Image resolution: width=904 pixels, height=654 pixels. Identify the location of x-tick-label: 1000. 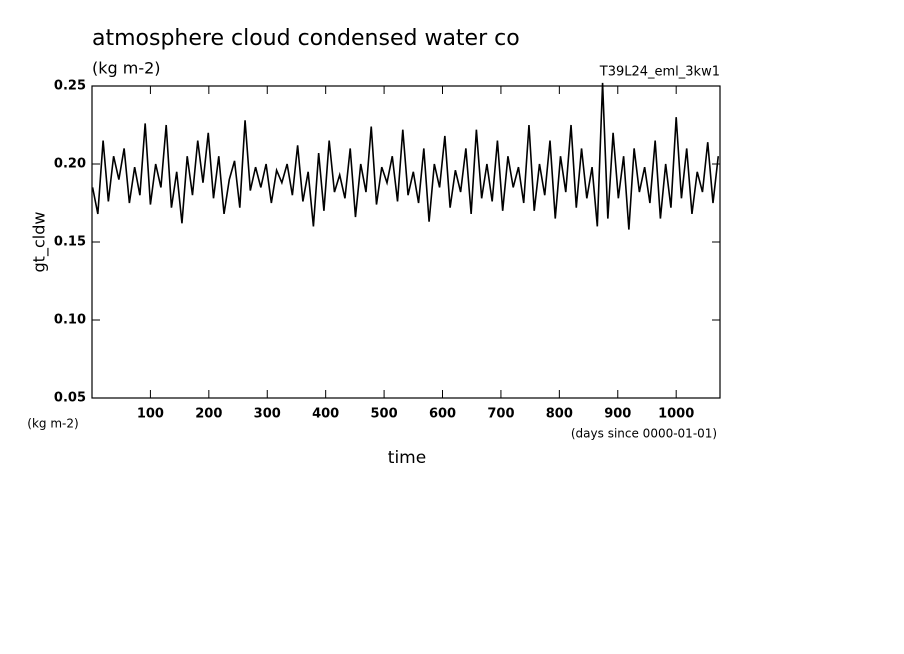
(676, 414).